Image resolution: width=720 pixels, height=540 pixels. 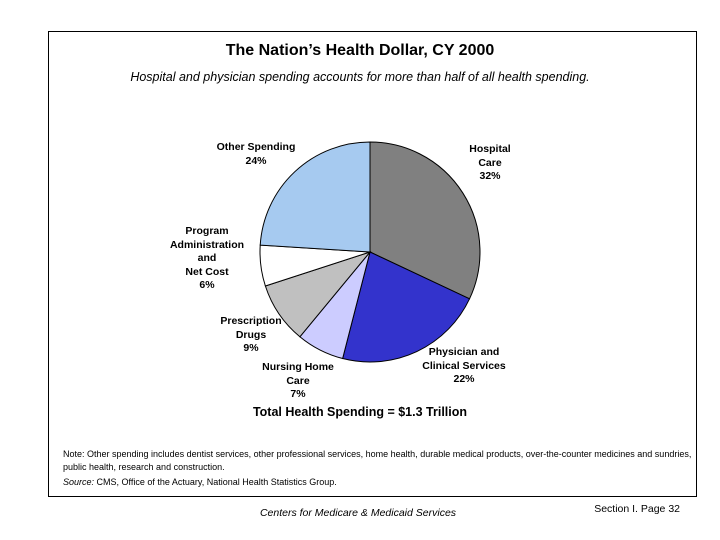 I want to click on label-physician-services: Physician and Clinical Services 22%, so click(x=464, y=366).